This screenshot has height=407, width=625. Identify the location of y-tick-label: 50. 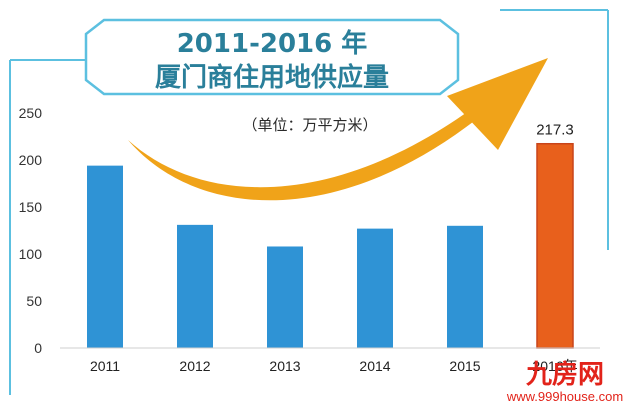
(34, 301).